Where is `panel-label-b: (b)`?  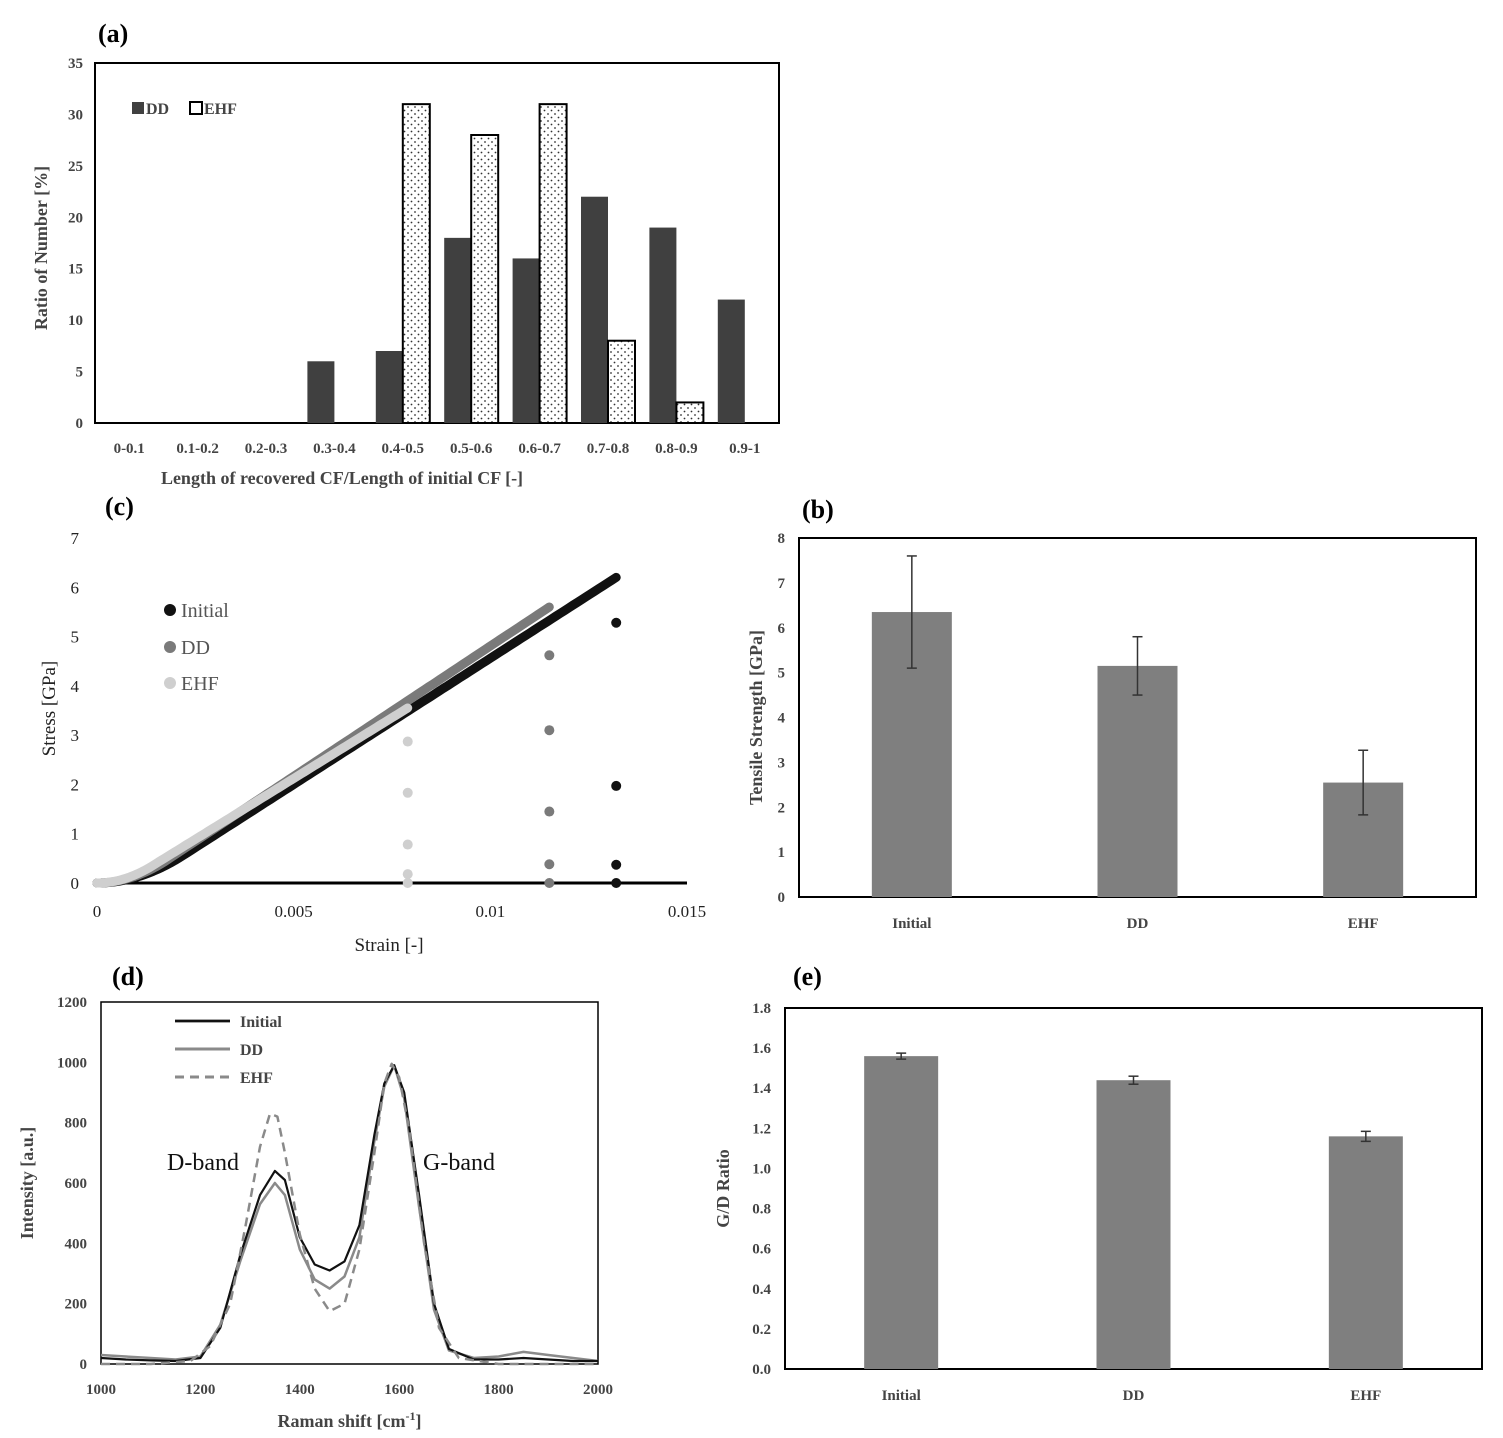 panel-label-b: (b) is located at coordinates (818, 509).